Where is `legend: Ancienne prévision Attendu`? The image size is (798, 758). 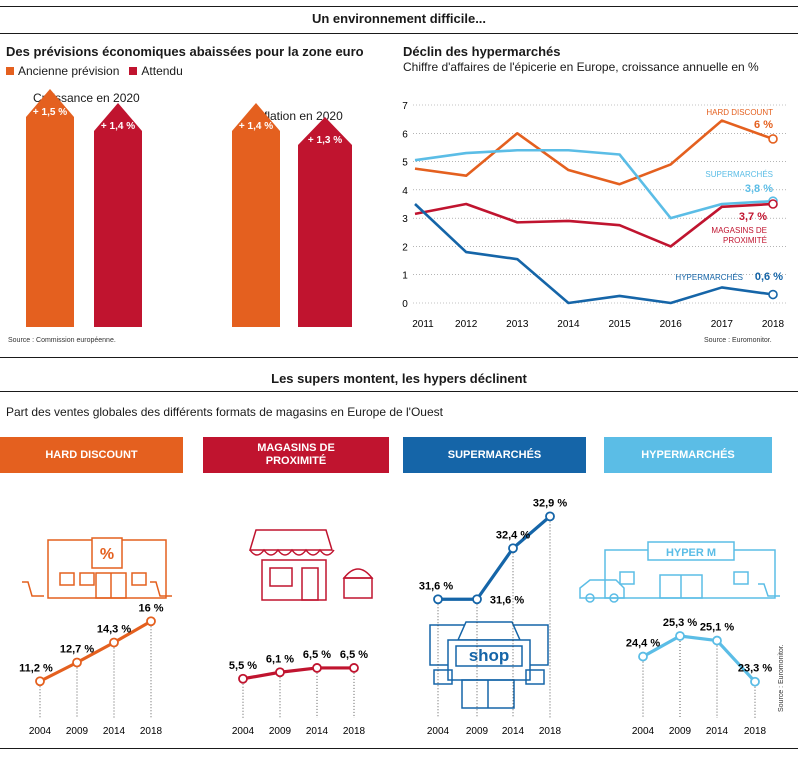 legend: Ancienne prévision Attendu is located at coordinates (94, 71).